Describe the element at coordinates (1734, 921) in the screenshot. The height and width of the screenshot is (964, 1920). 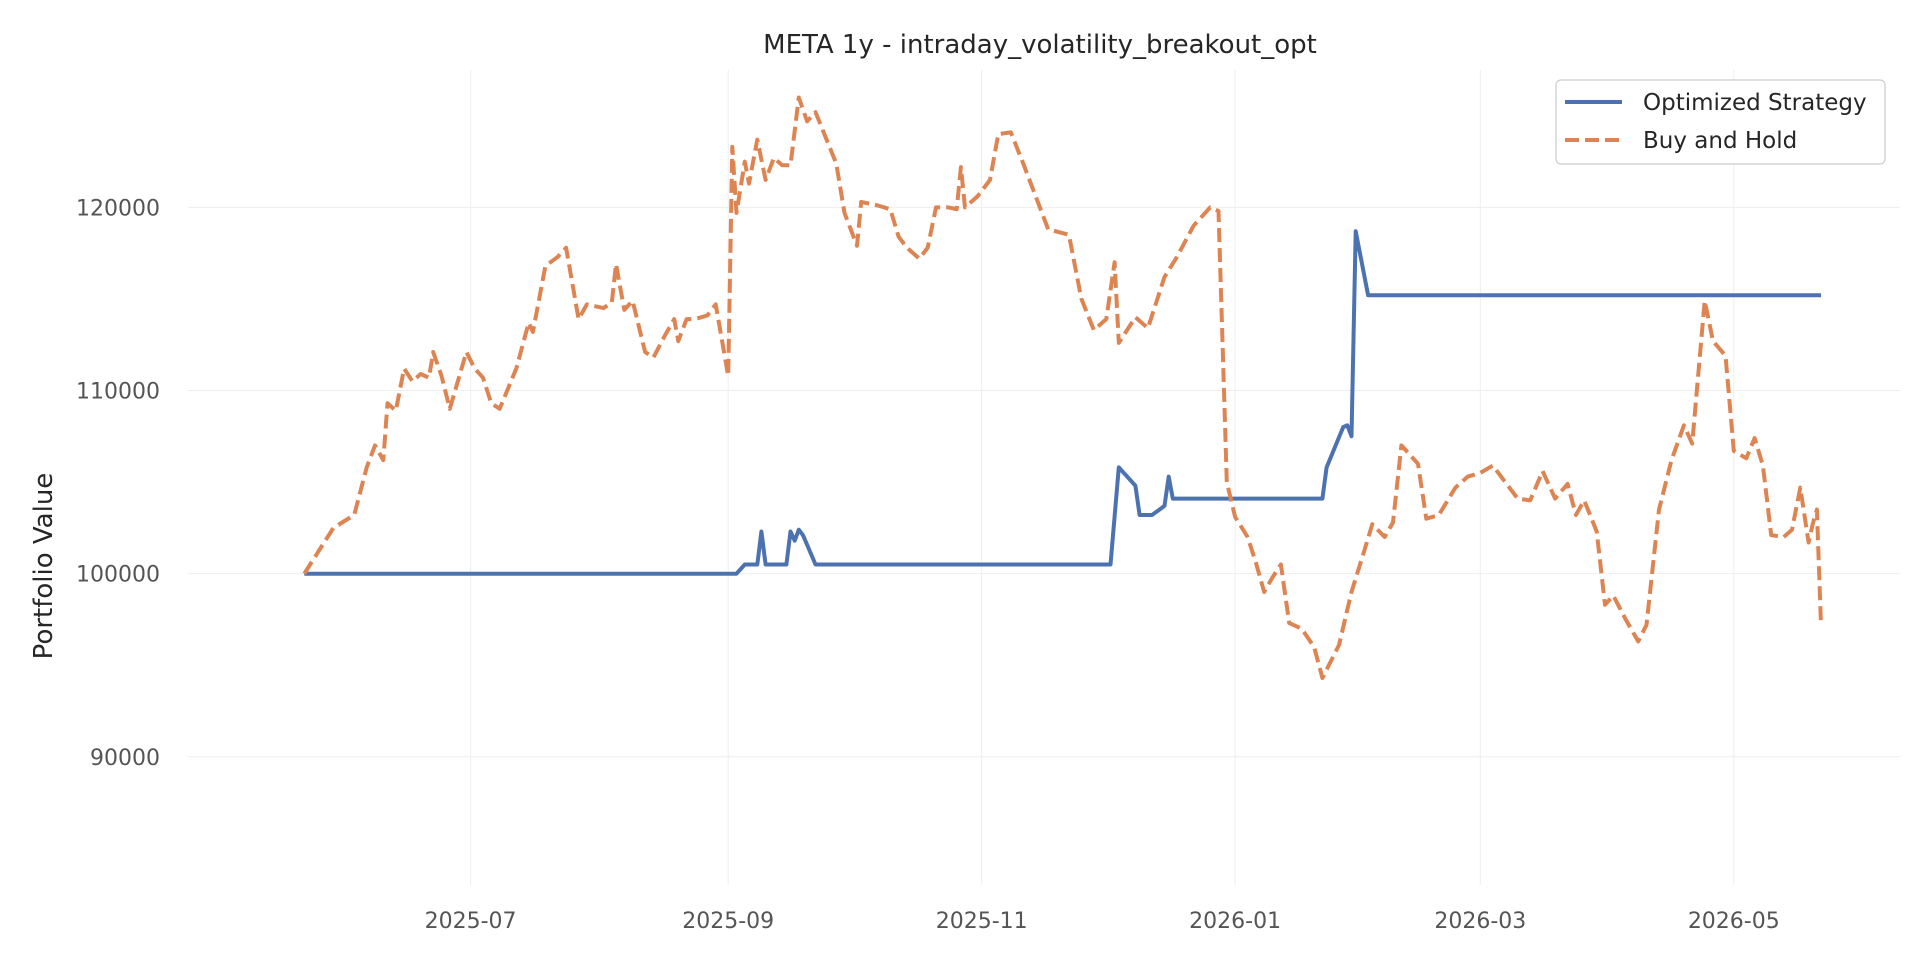
I see `x-tick-label: 2026-05` at that location.